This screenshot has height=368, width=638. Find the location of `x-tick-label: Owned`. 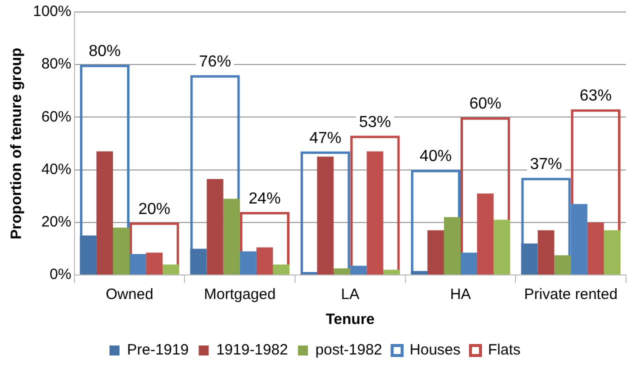

x-tick-label: Owned is located at coordinates (130, 295).